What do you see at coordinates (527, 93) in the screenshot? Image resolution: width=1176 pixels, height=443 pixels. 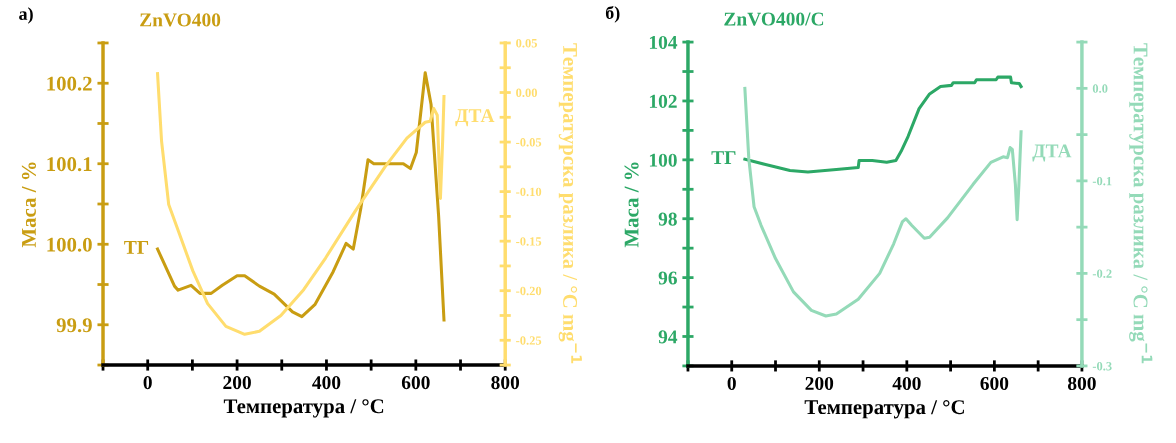 I see `y2-tick-label: 0.00` at bounding box center [527, 93].